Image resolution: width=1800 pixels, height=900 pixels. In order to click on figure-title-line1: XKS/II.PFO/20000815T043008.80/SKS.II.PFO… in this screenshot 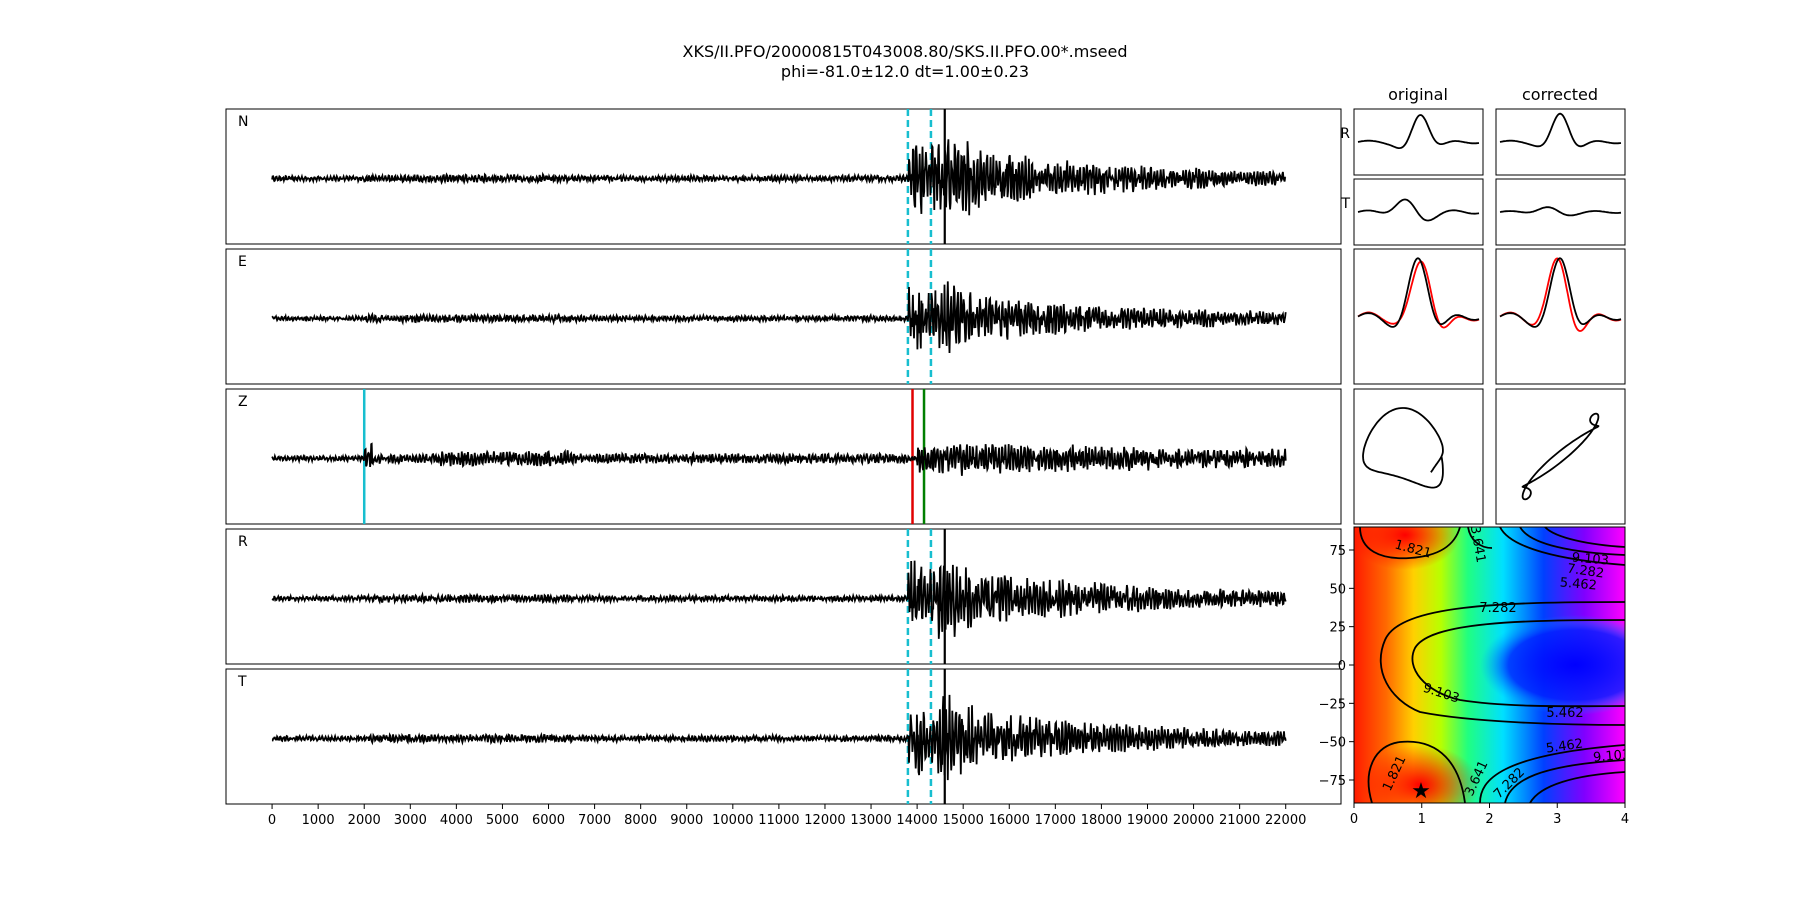, I will do `click(905, 51)`.